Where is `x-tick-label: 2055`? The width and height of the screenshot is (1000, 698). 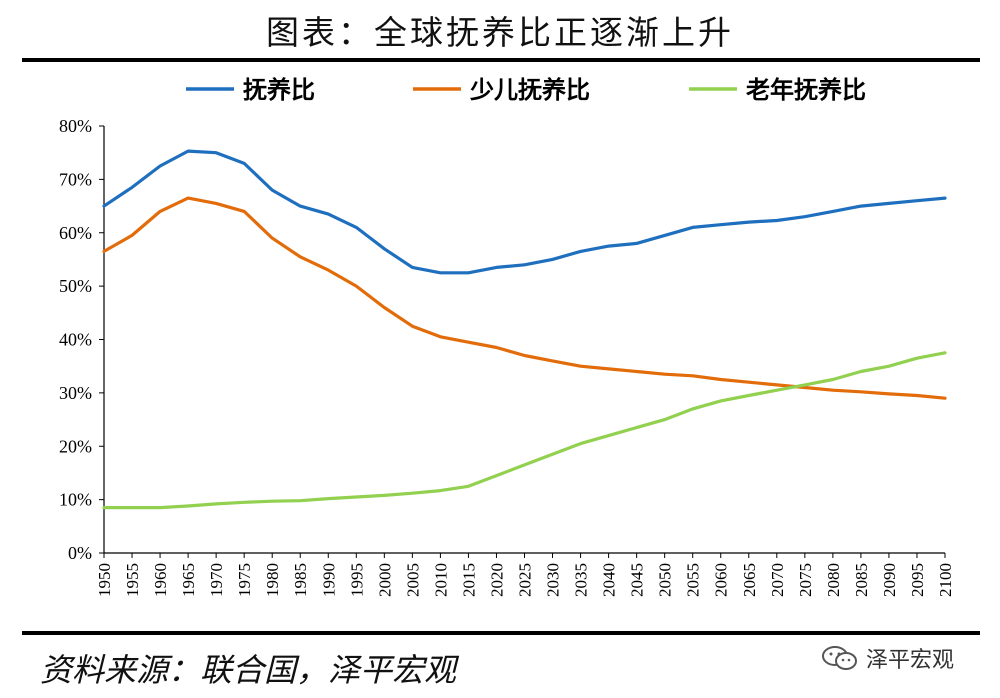
x-tick-label: 2055 is located at coordinates (693, 580).